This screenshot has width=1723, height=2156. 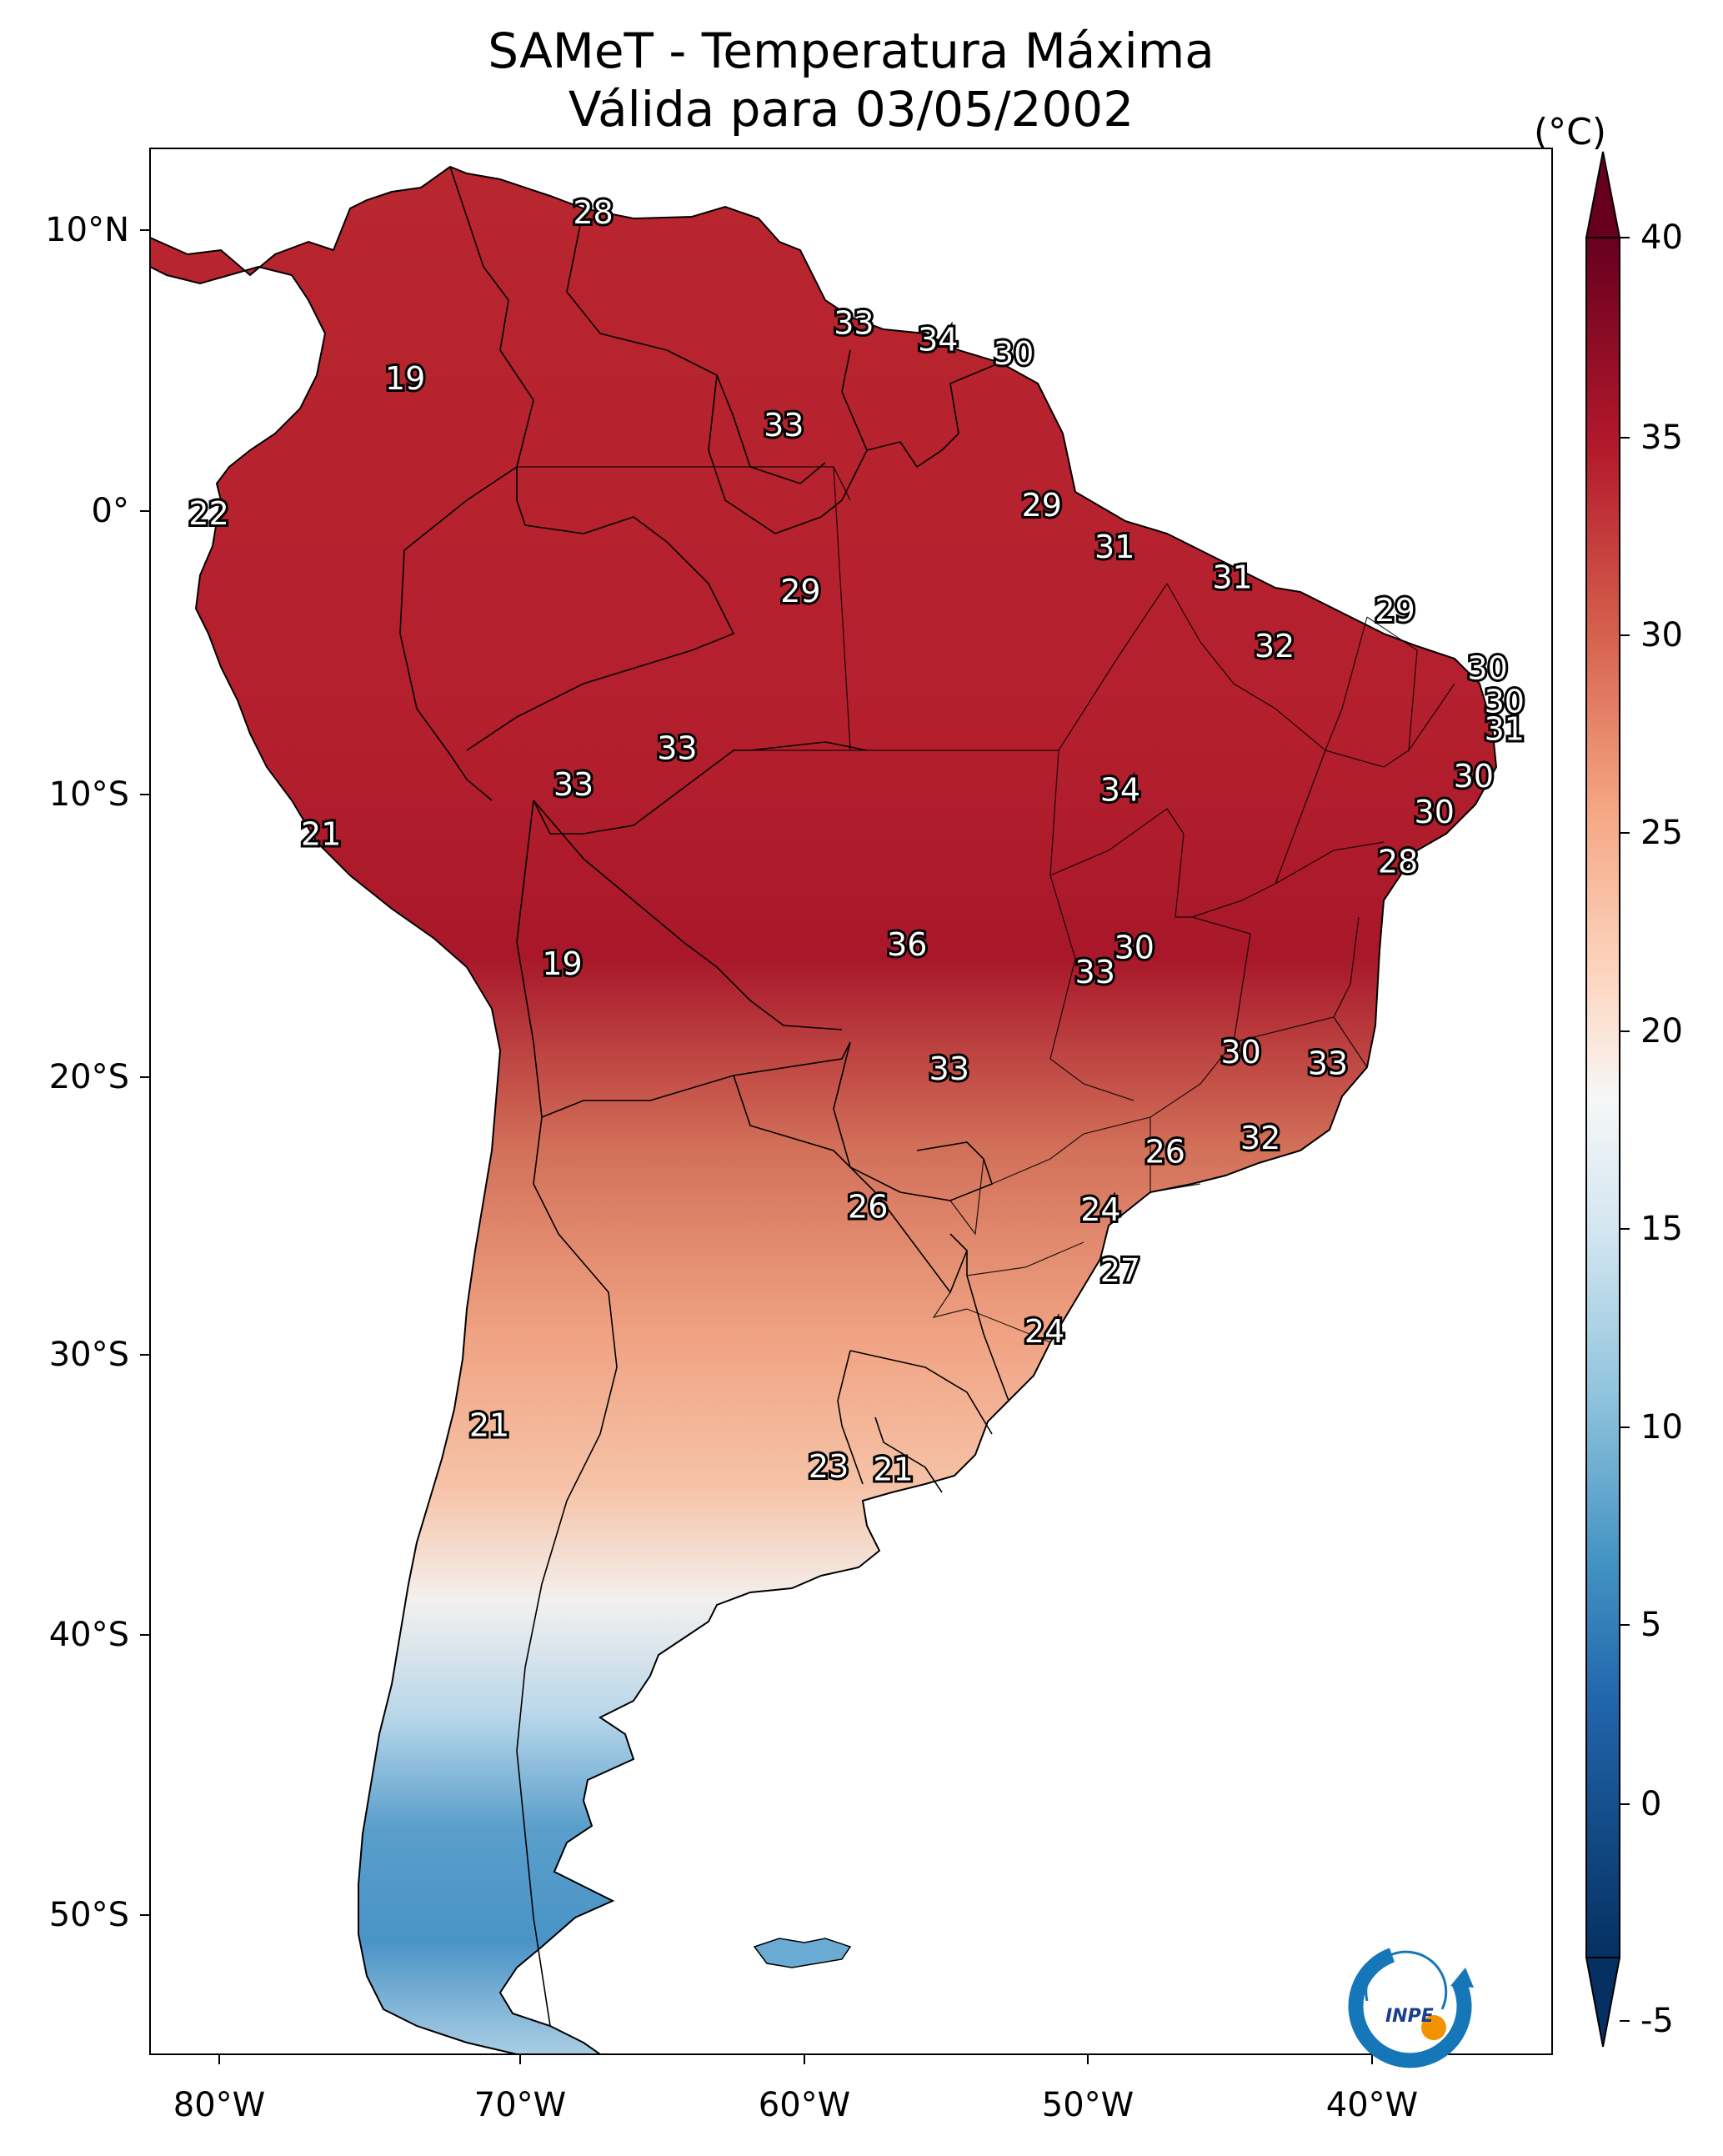 I want to click on x-tick-label: 80°W, so click(x=219, y=2105).